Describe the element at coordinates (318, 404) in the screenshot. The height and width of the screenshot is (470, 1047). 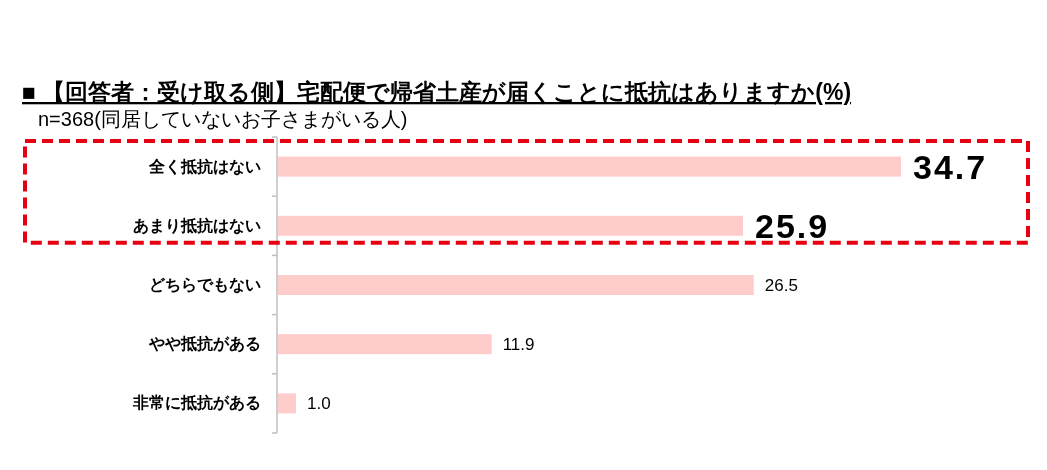
I see `data-label: 1.0` at that location.